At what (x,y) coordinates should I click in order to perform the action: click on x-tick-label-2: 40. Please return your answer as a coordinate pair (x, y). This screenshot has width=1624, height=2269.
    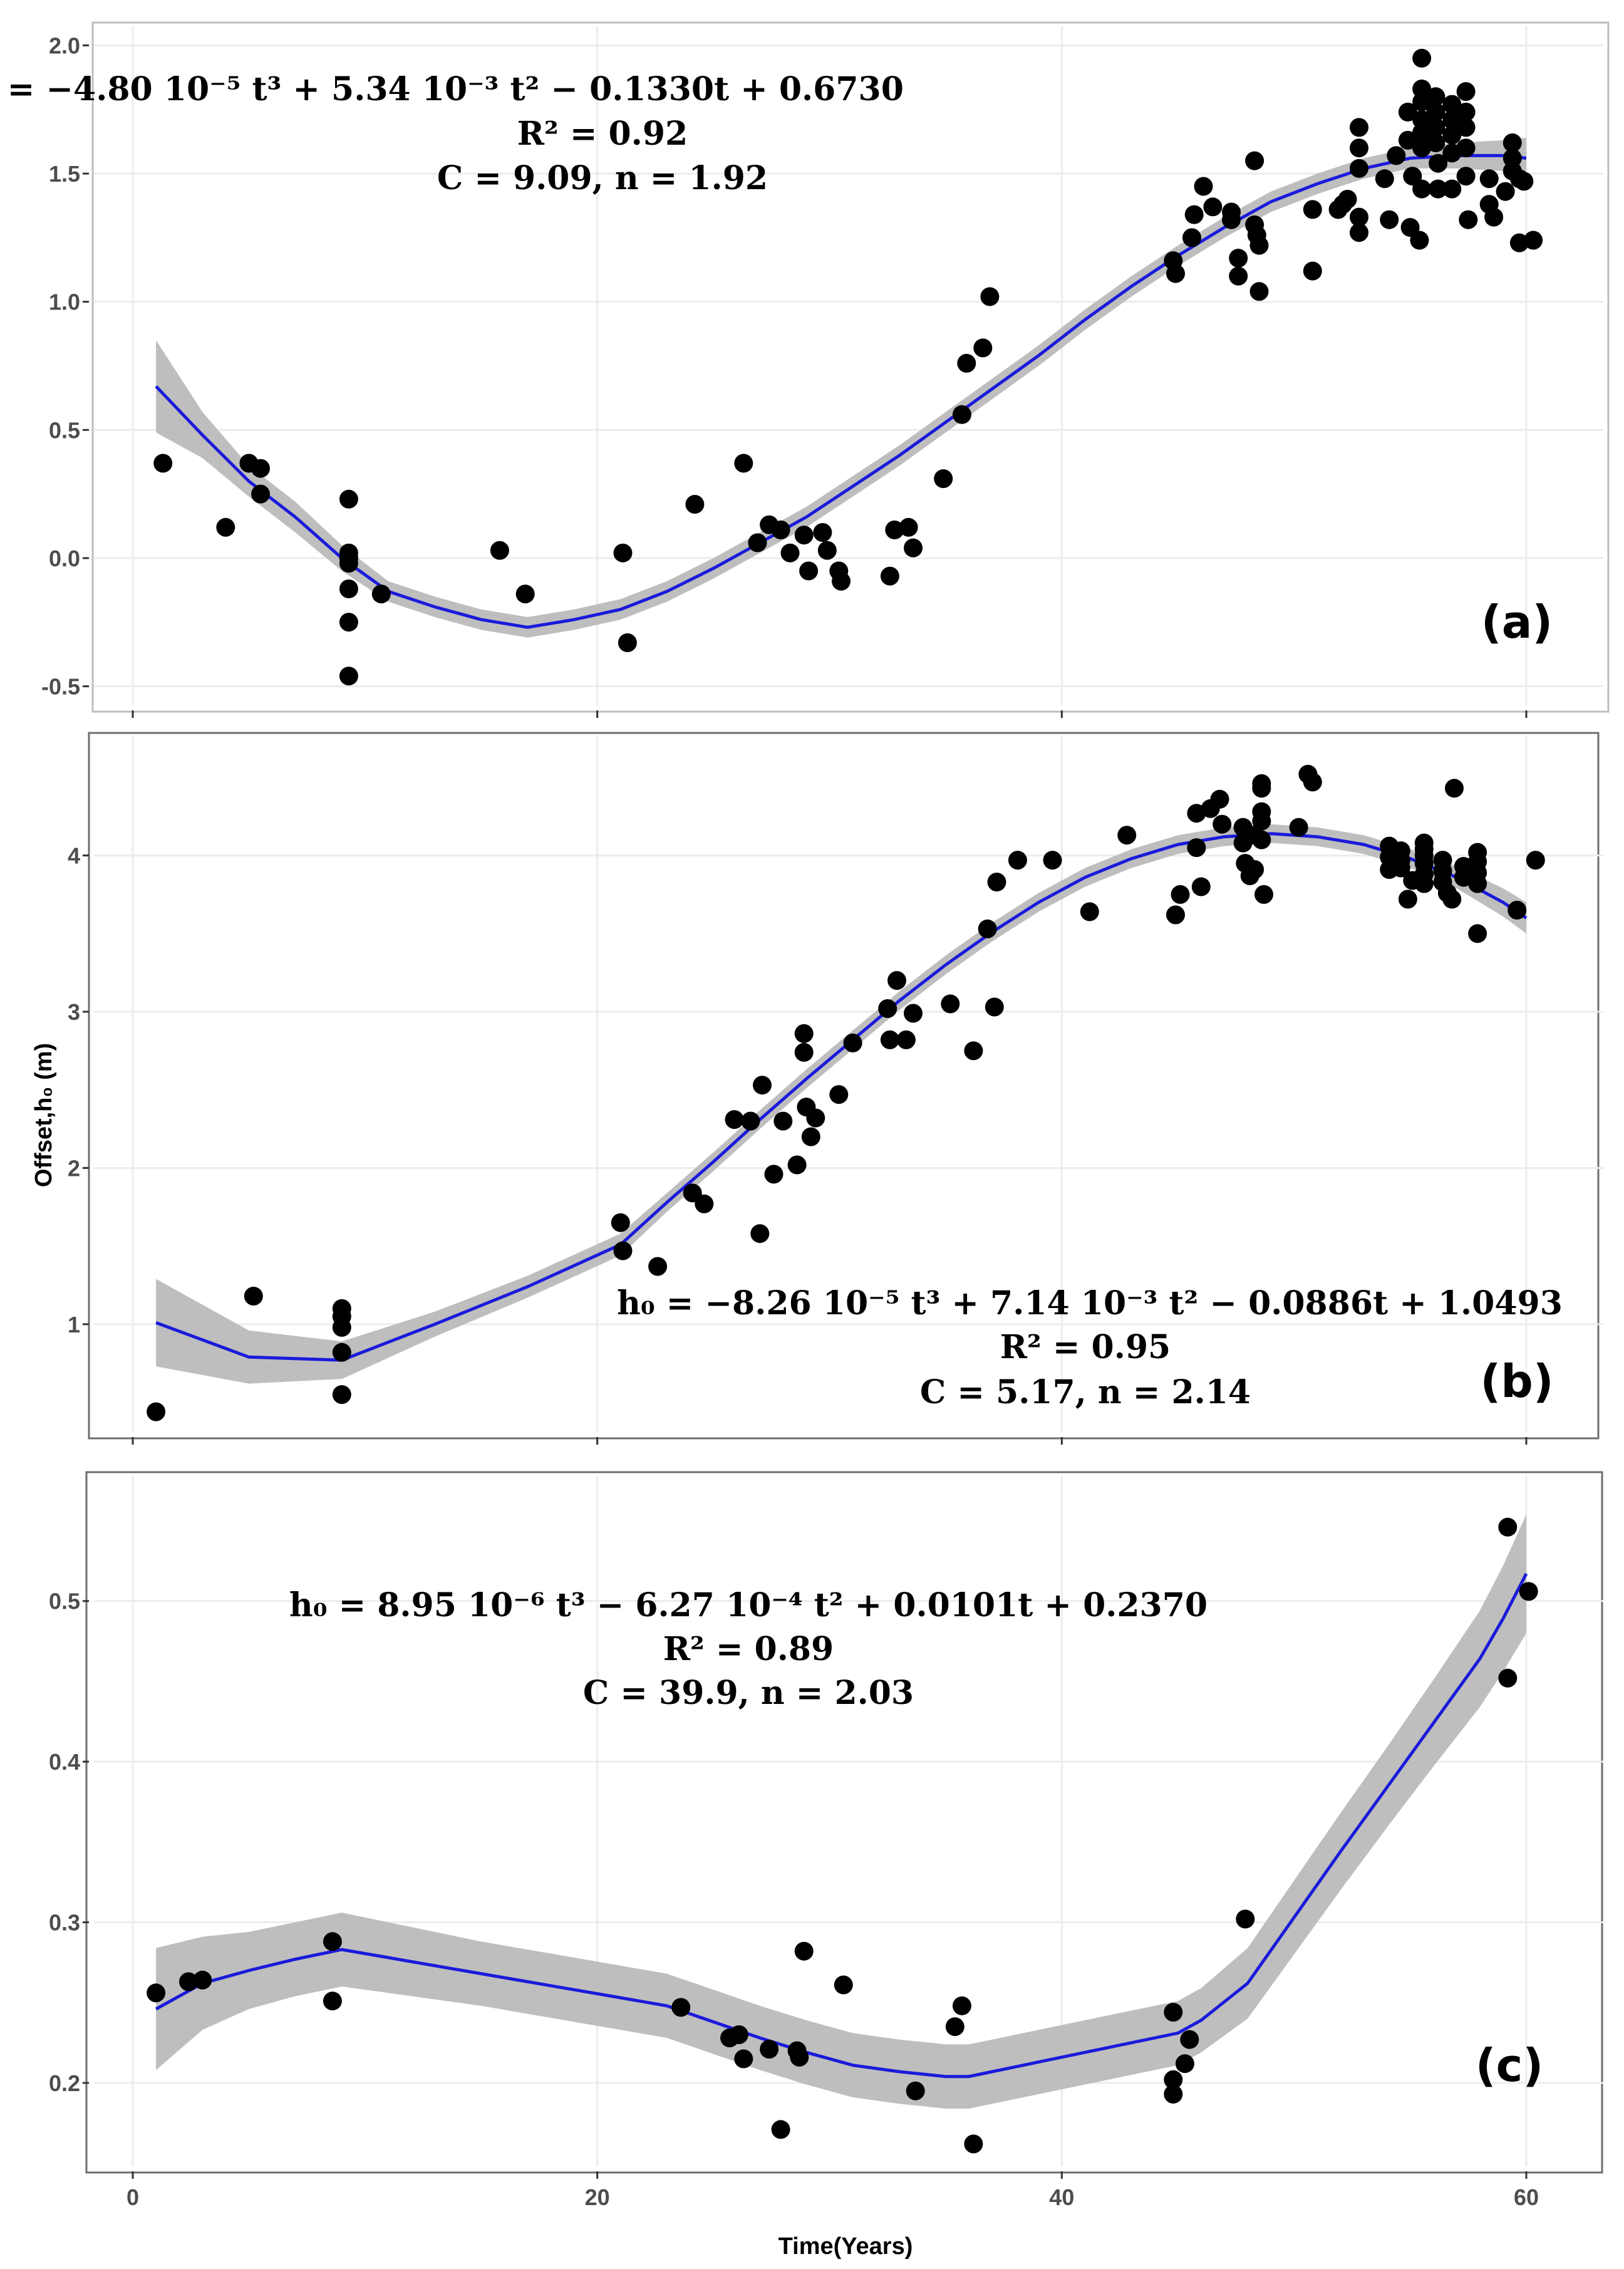
    Looking at the image, I should click on (1061, 2197).